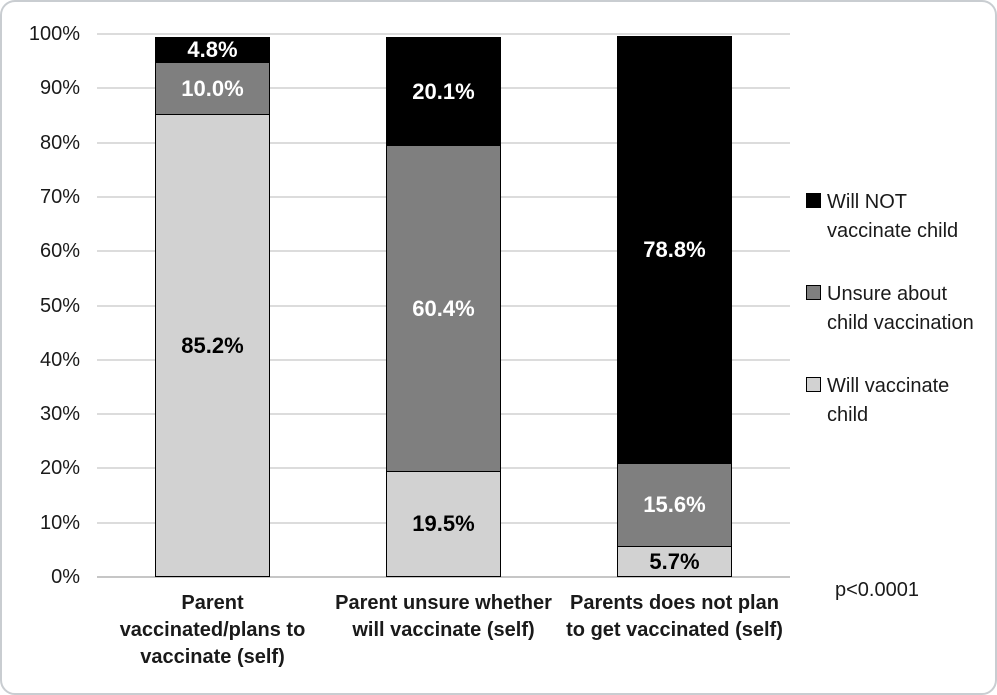 This screenshot has width=997, height=695. Describe the element at coordinates (877, 590) in the screenshot. I see `p-value-annotation: p<0.0001` at that location.